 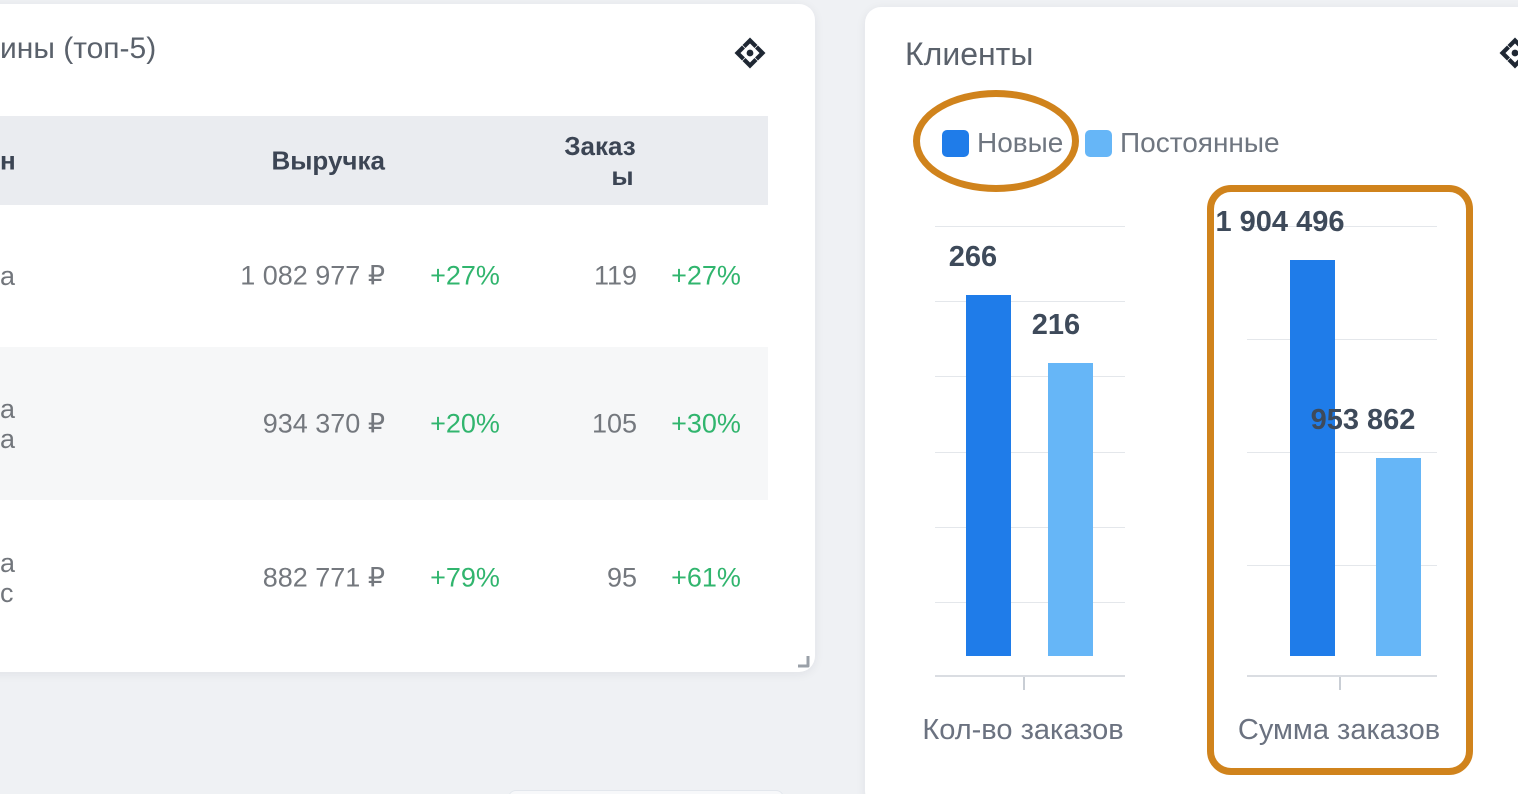 What do you see at coordinates (1280, 222) in the screenshot?
I see `bar-value-label: 1 904 496` at bounding box center [1280, 222].